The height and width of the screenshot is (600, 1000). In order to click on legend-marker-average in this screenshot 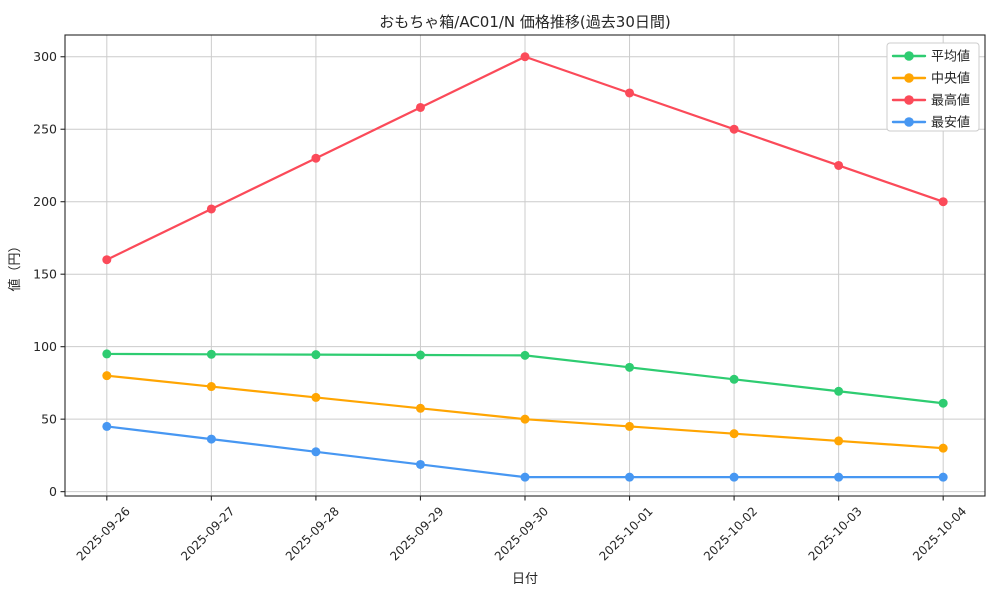, I will do `click(909, 56)`.